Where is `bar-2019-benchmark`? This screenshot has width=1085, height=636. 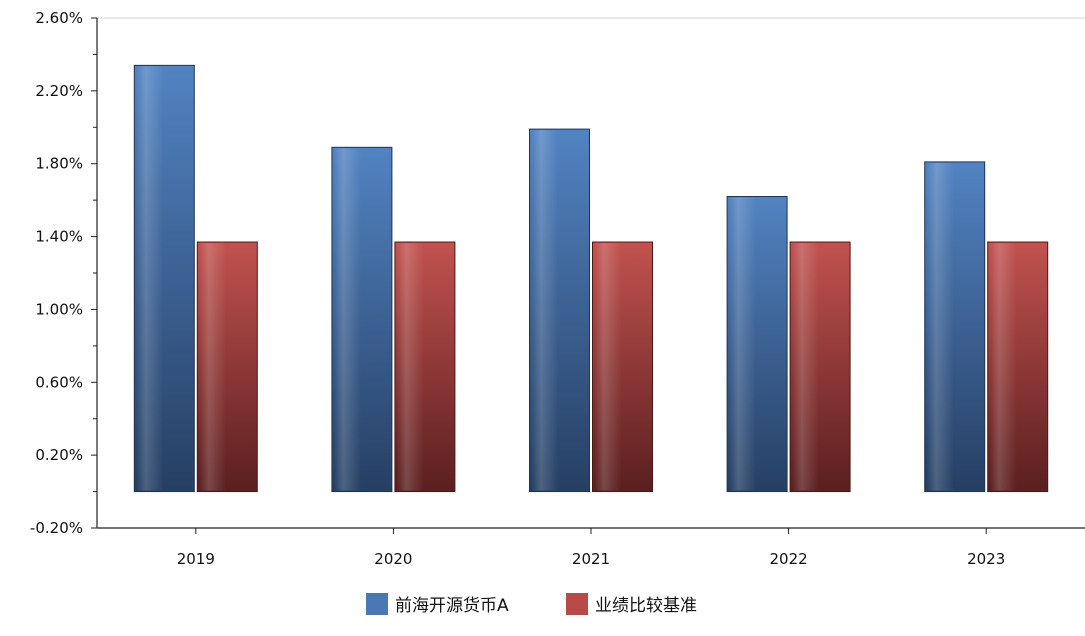 bar-2019-benchmark is located at coordinates (227, 367).